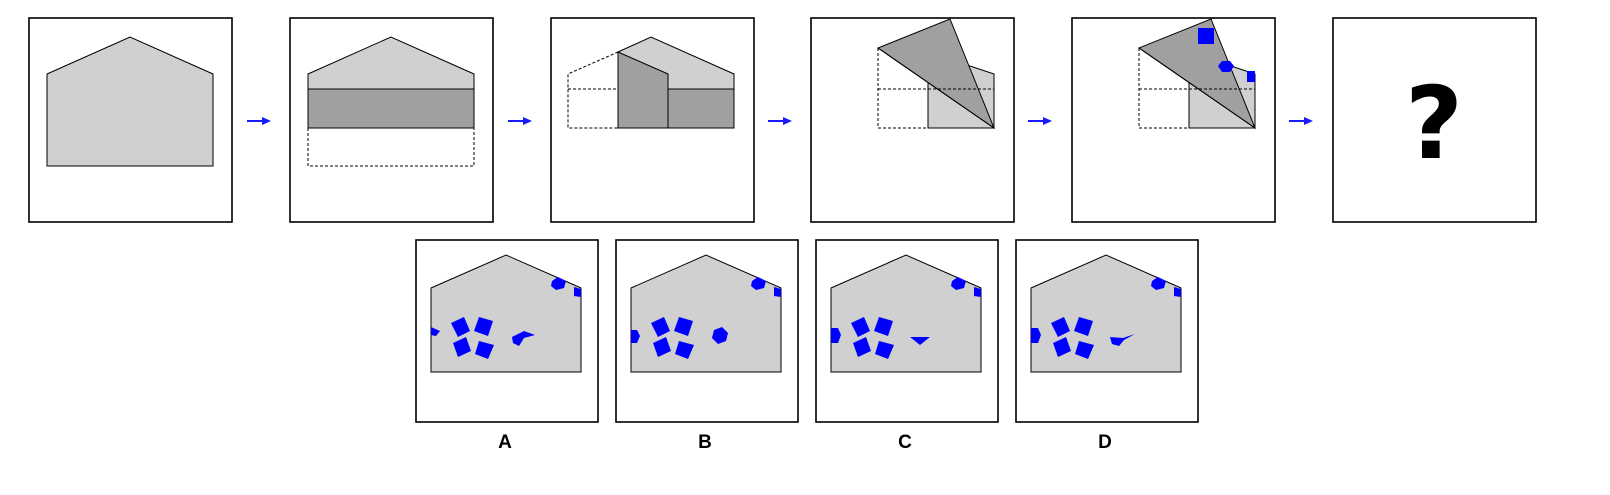 This screenshot has width=1610, height=495. I want to click on option-a-hole-top-right, so click(558, 283).